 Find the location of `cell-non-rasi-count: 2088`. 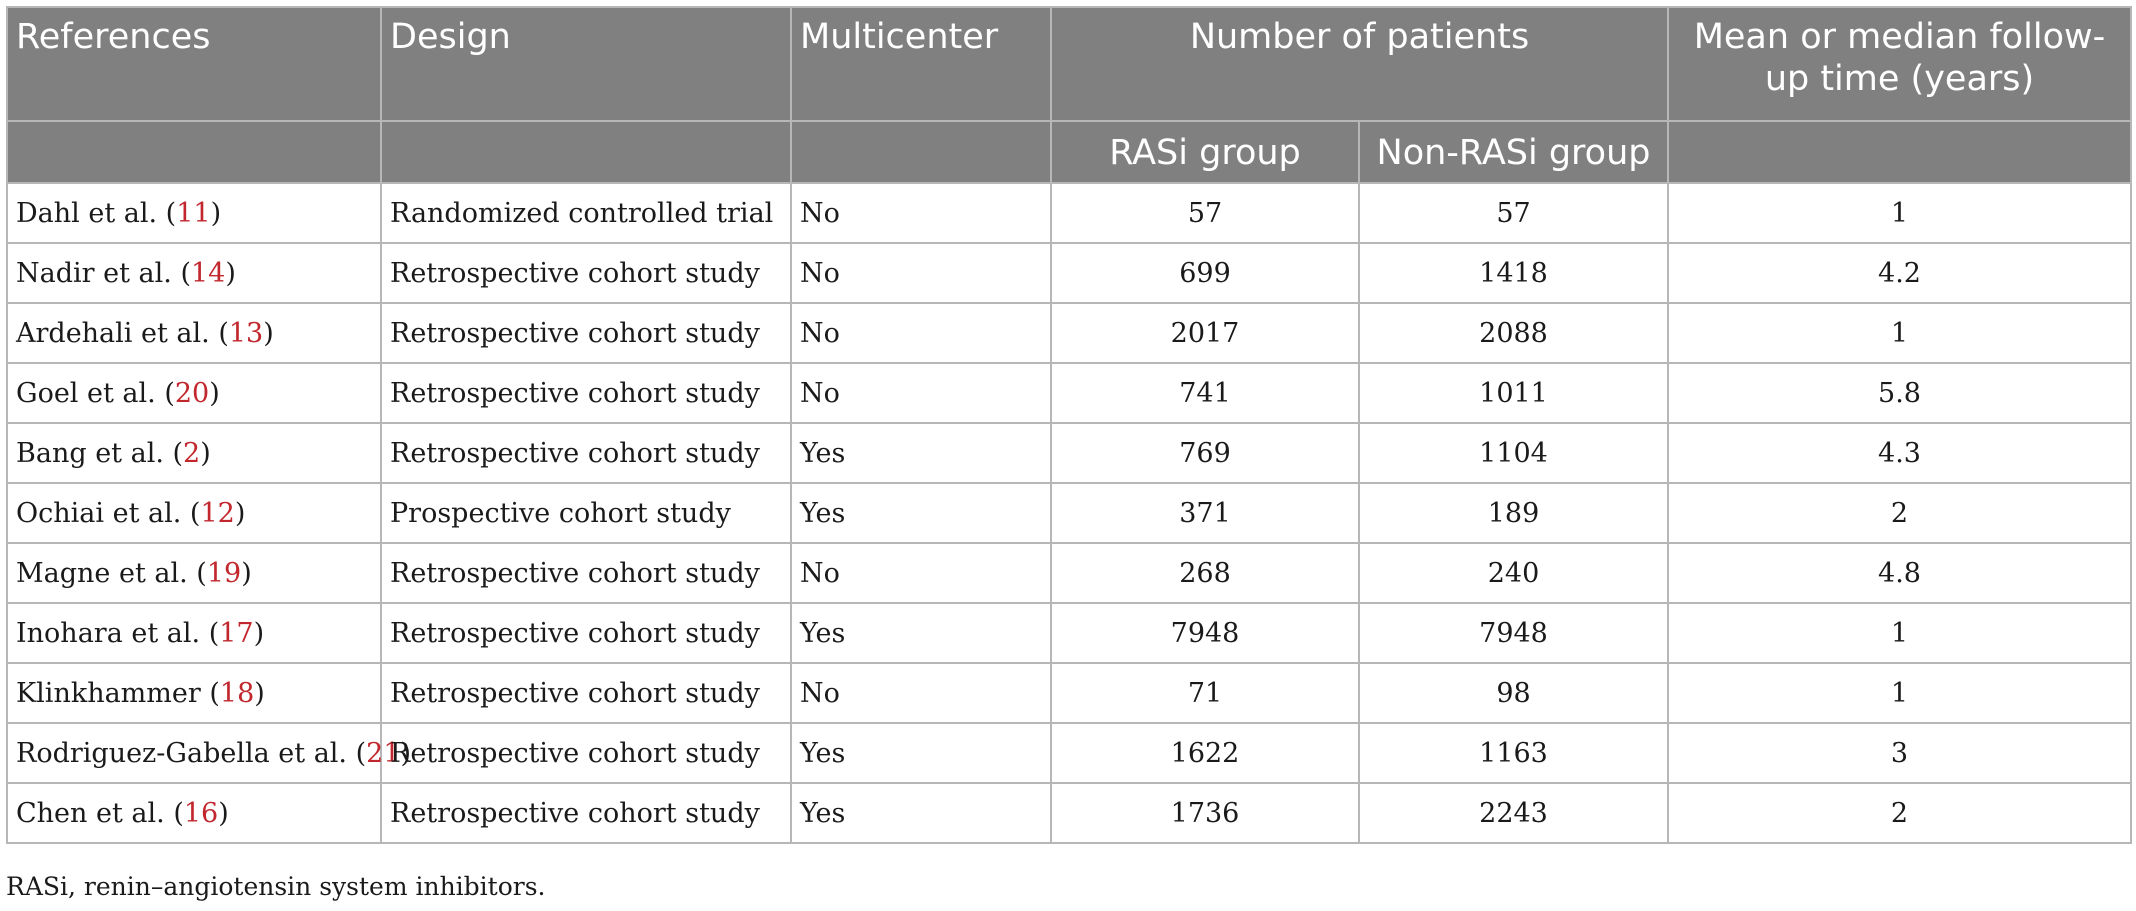

cell-non-rasi-count: 2088 is located at coordinates (1513, 333).